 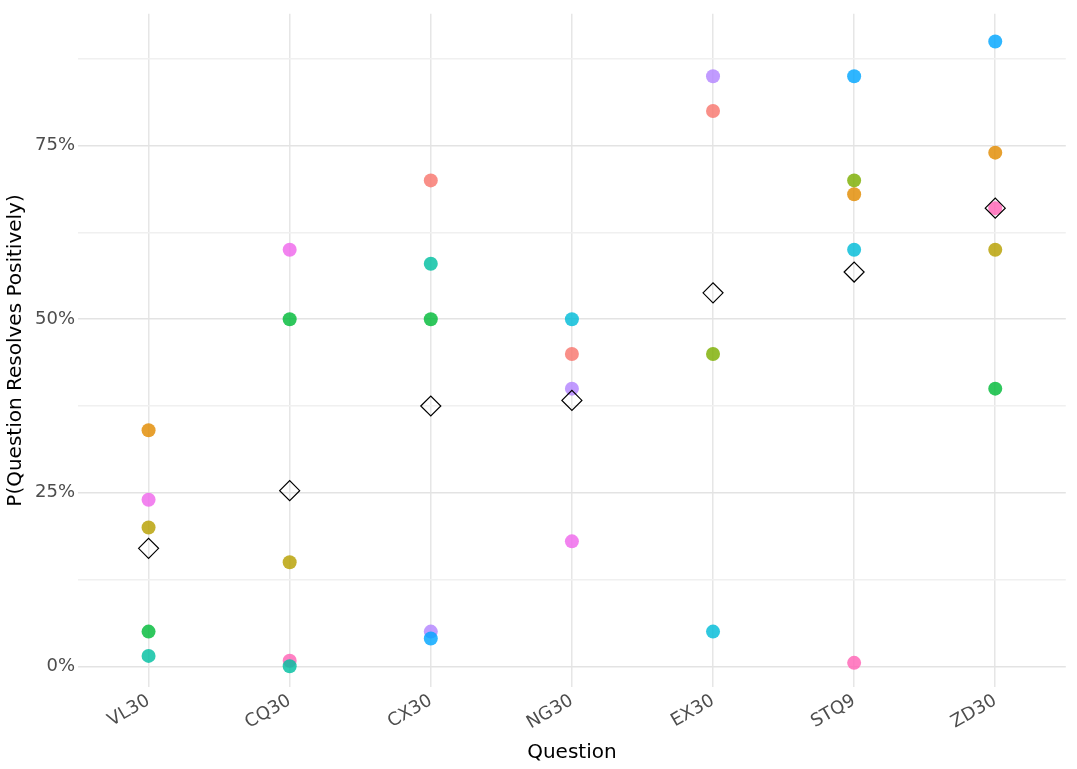 What do you see at coordinates (55, 317) in the screenshot?
I see `y-tick-label: 50%` at bounding box center [55, 317].